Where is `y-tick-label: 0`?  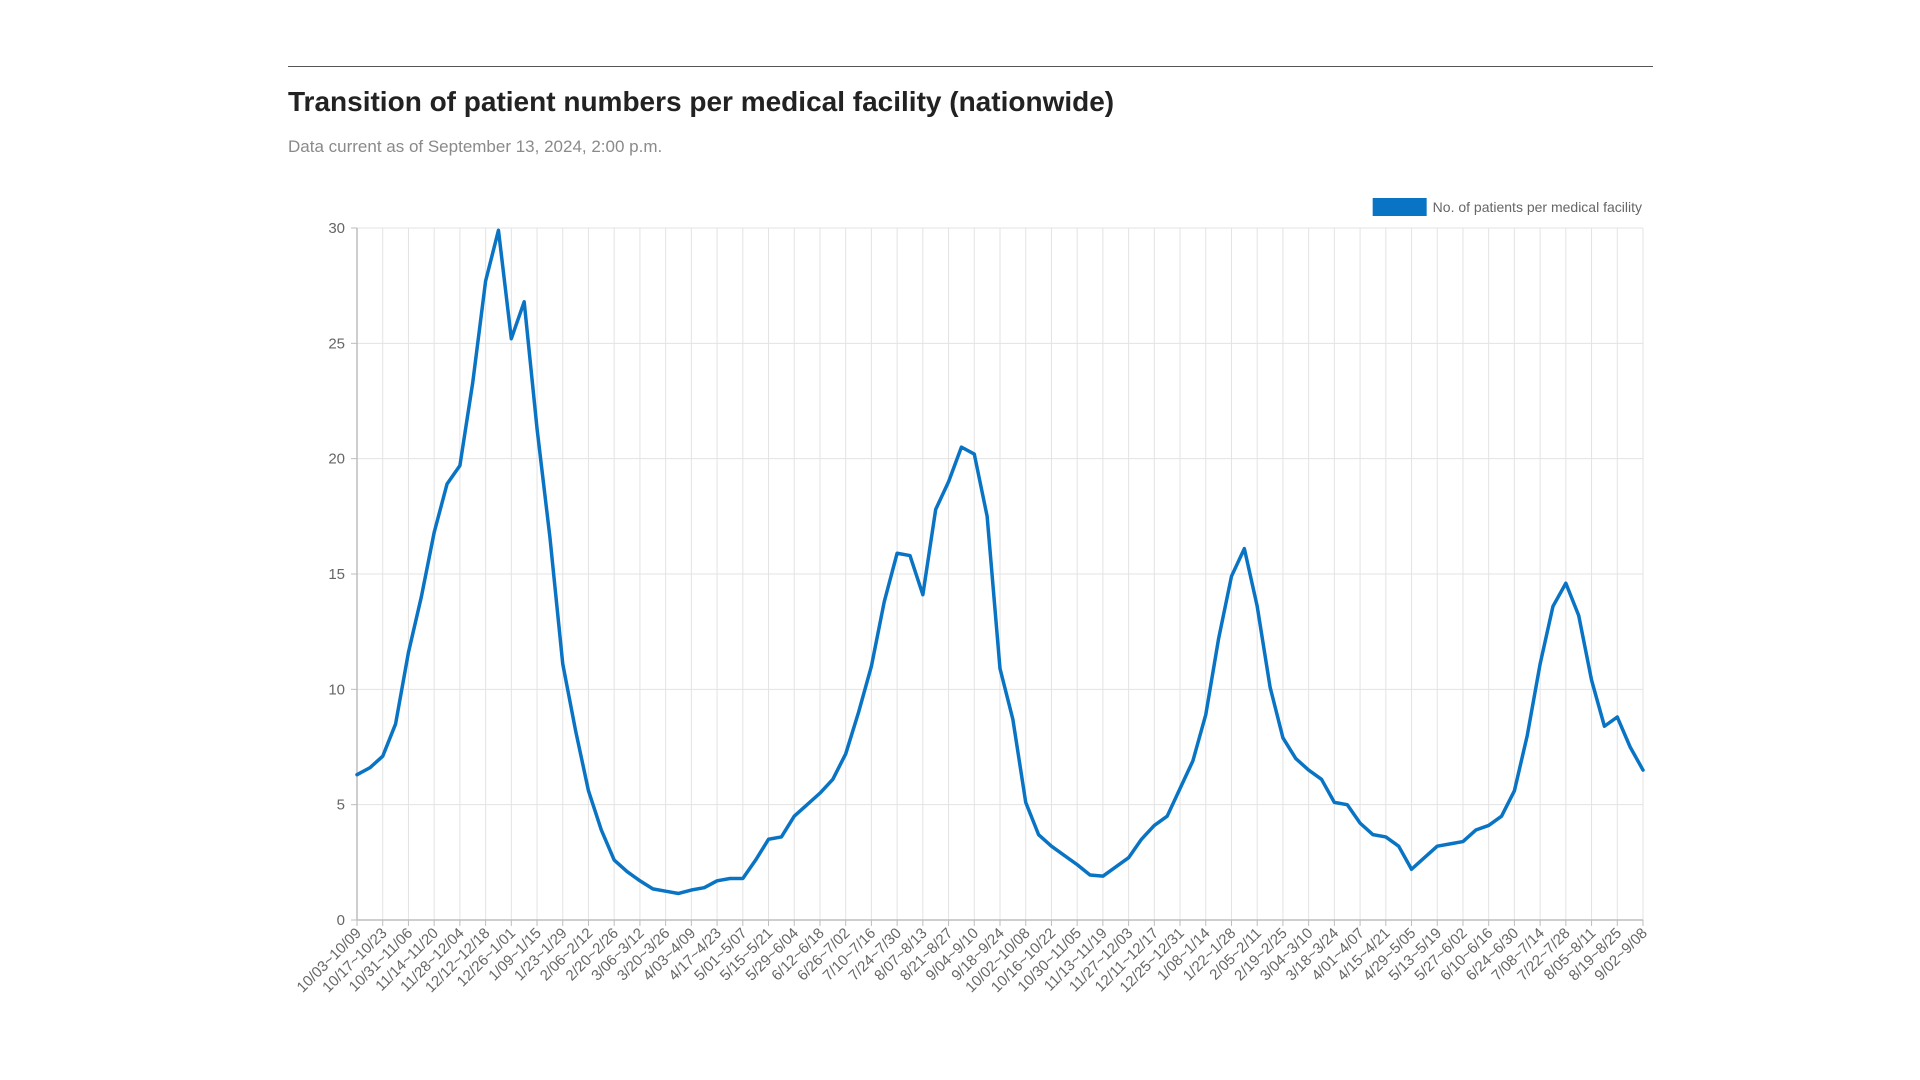 y-tick-label: 0 is located at coordinates (341, 920).